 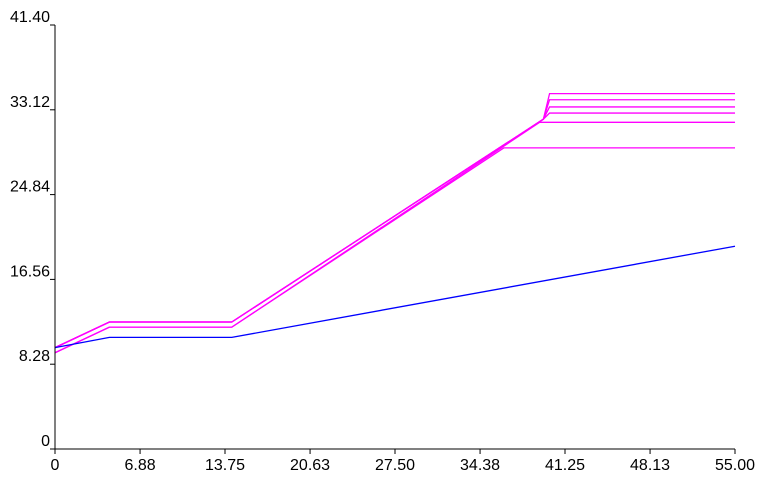 I want to click on x-tick-label: 13.75, so click(x=225, y=465).